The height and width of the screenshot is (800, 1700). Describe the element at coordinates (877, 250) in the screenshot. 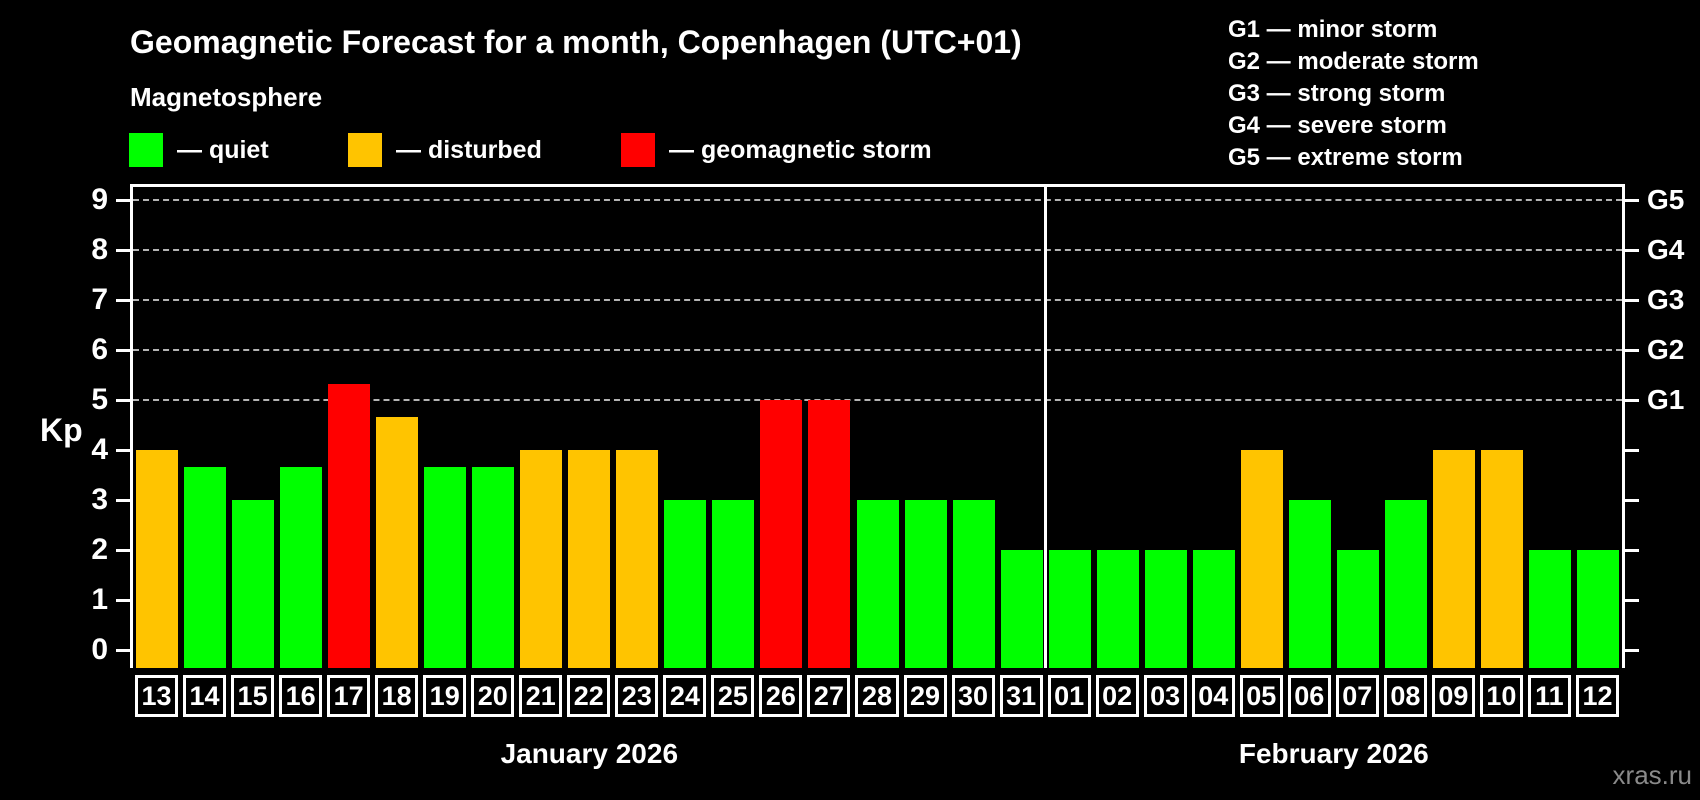

I see `gridline-kp8` at that location.